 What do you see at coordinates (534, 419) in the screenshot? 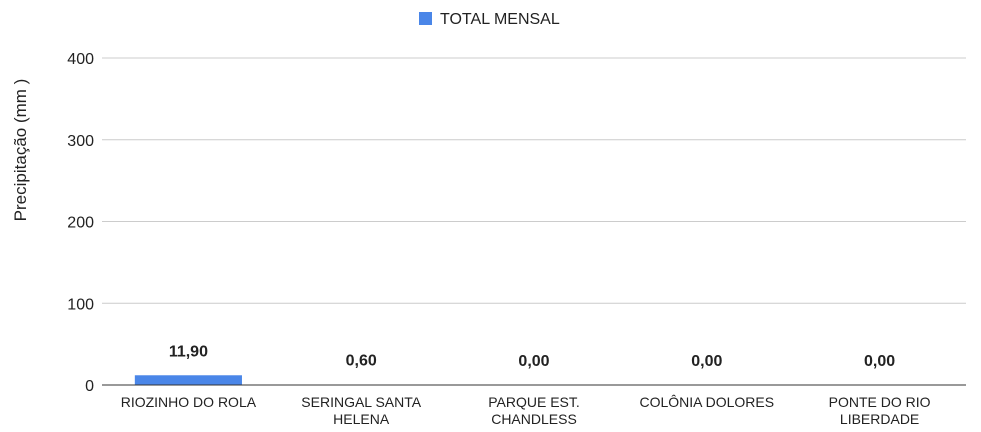
I see `x-tick-label-line: CHANDLESS` at bounding box center [534, 419].